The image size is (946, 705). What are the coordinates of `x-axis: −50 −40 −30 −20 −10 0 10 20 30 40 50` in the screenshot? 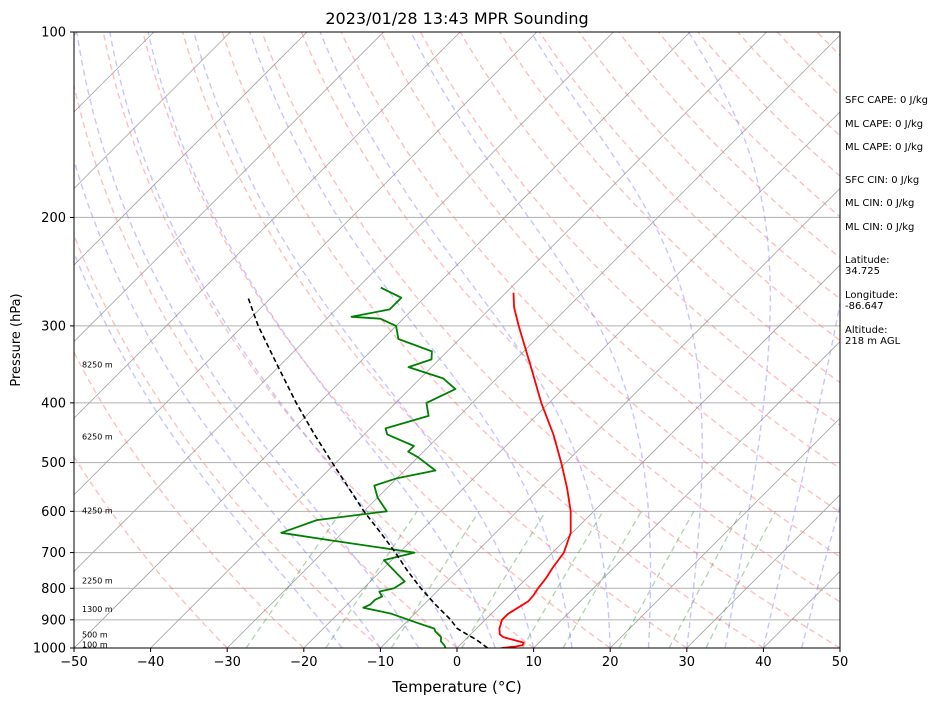 It's located at (454, 659).